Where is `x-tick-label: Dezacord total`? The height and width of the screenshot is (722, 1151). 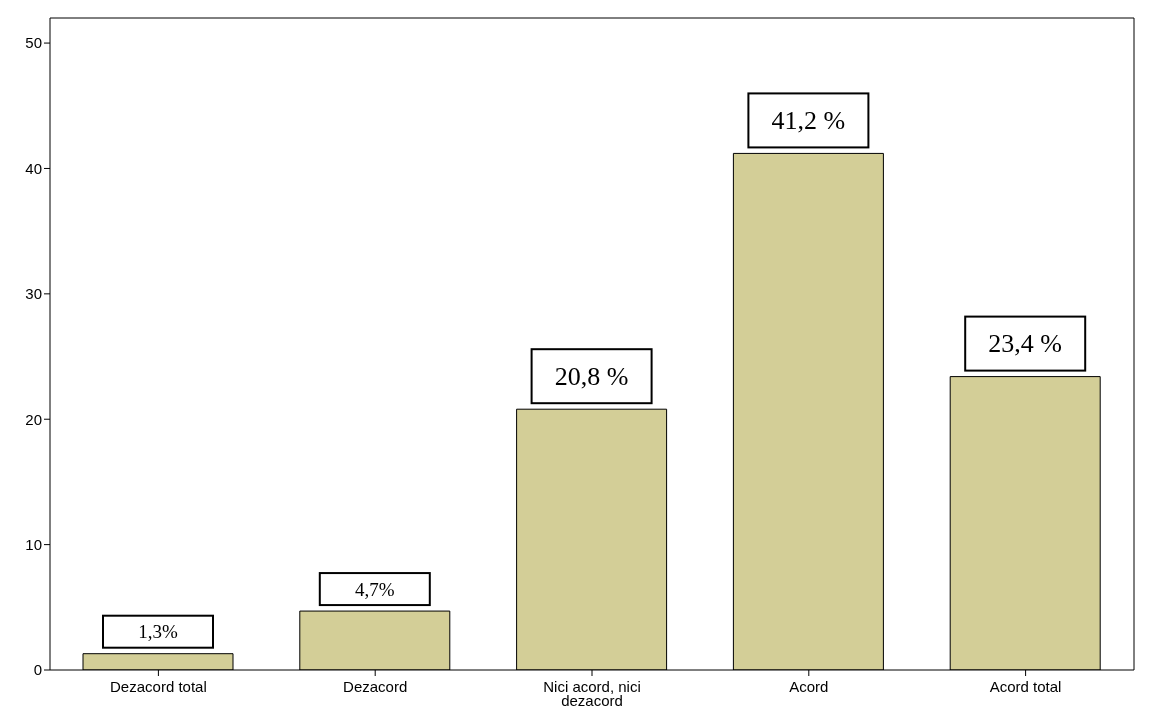
x-tick-label: Dezacord total is located at coordinates (158, 686).